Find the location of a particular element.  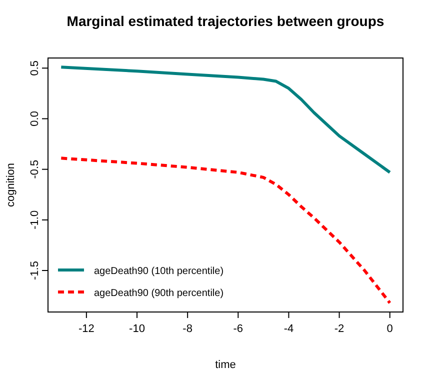

y-tick-label: -0.5 is located at coordinates (35, 169).